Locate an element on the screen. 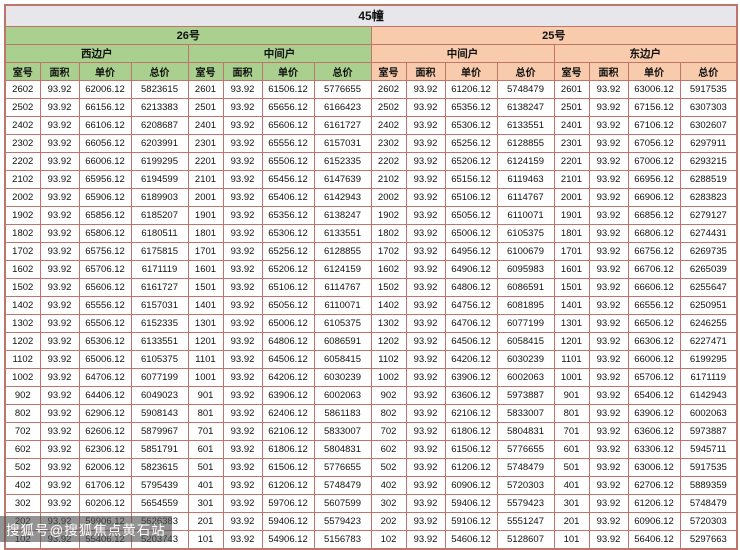 This screenshot has height=550, width=740. cell-unit-price: 67006.12 is located at coordinates (654, 161).